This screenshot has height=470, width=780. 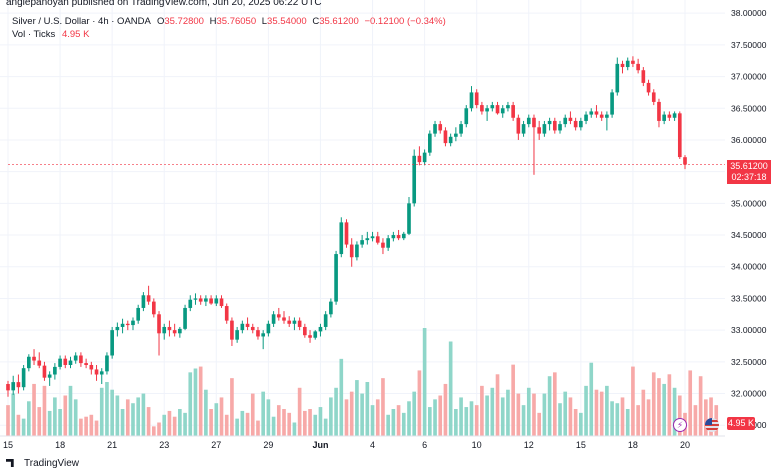 What do you see at coordinates (749, 235) in the screenshot?
I see `price-tick-label: 34.50000` at bounding box center [749, 235].